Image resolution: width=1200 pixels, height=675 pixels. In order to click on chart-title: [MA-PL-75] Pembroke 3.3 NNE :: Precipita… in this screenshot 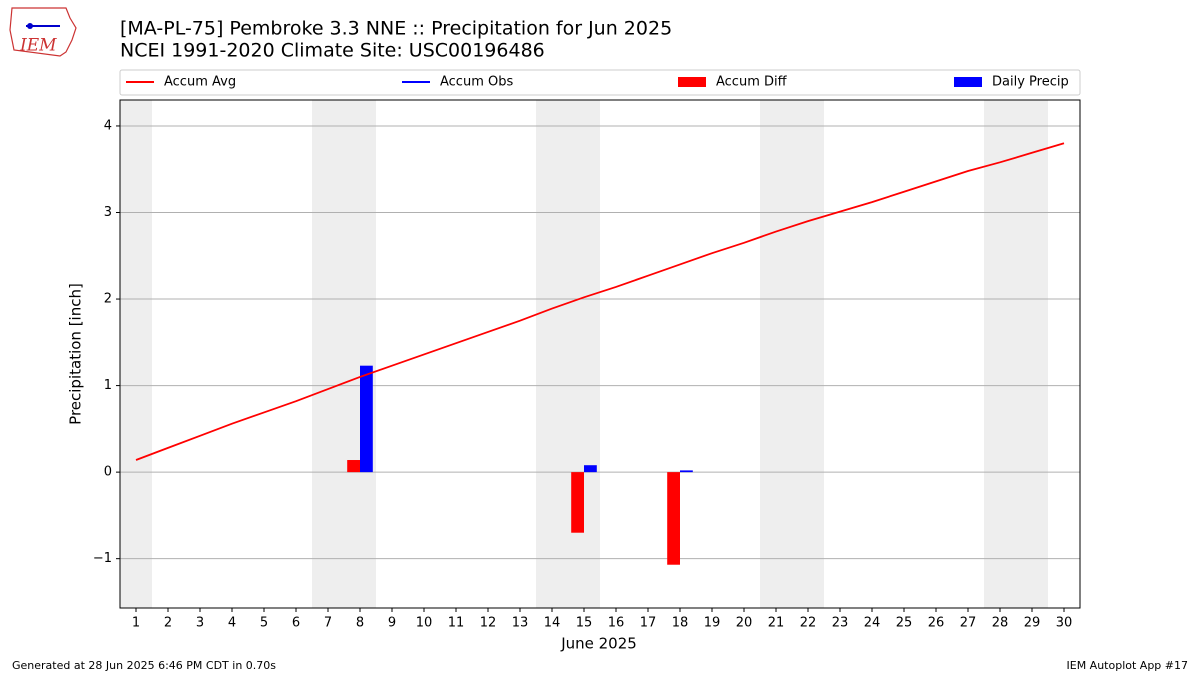, I will do `click(396, 29)`.